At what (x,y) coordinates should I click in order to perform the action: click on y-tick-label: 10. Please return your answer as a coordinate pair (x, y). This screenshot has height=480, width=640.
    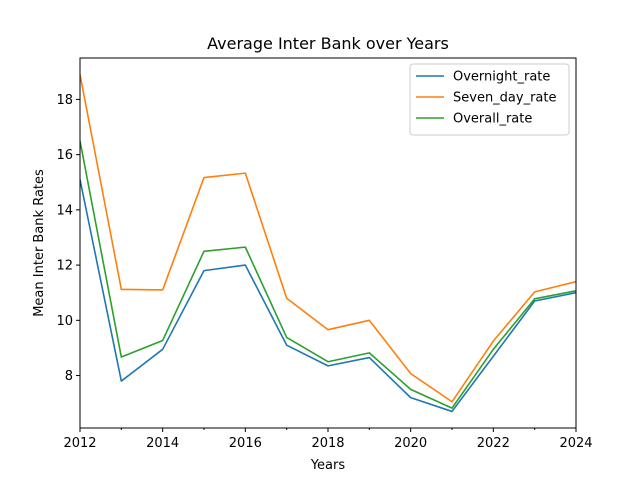
    Looking at the image, I should click on (64, 321).